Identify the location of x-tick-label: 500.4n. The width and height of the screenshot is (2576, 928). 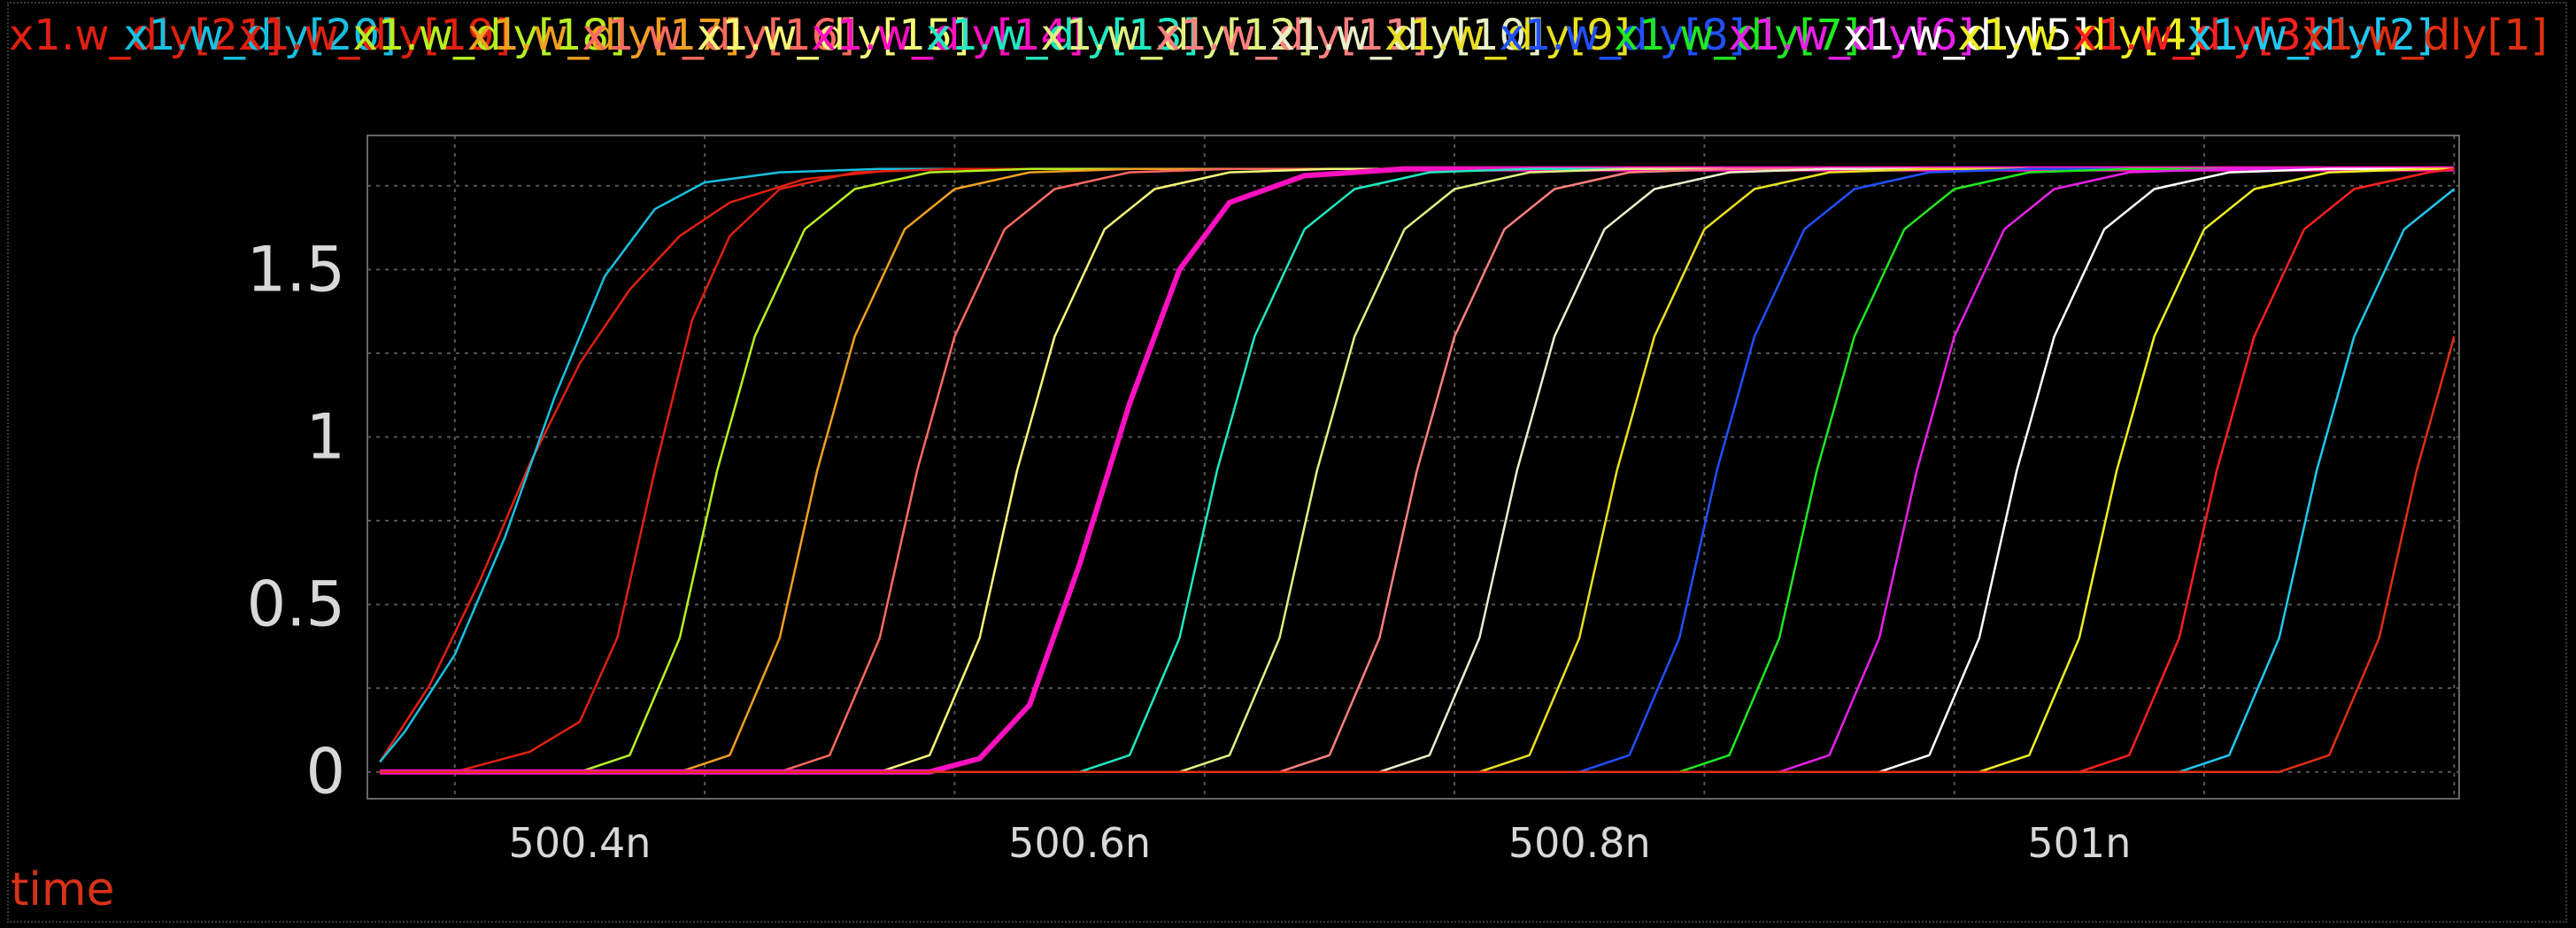
(580, 843).